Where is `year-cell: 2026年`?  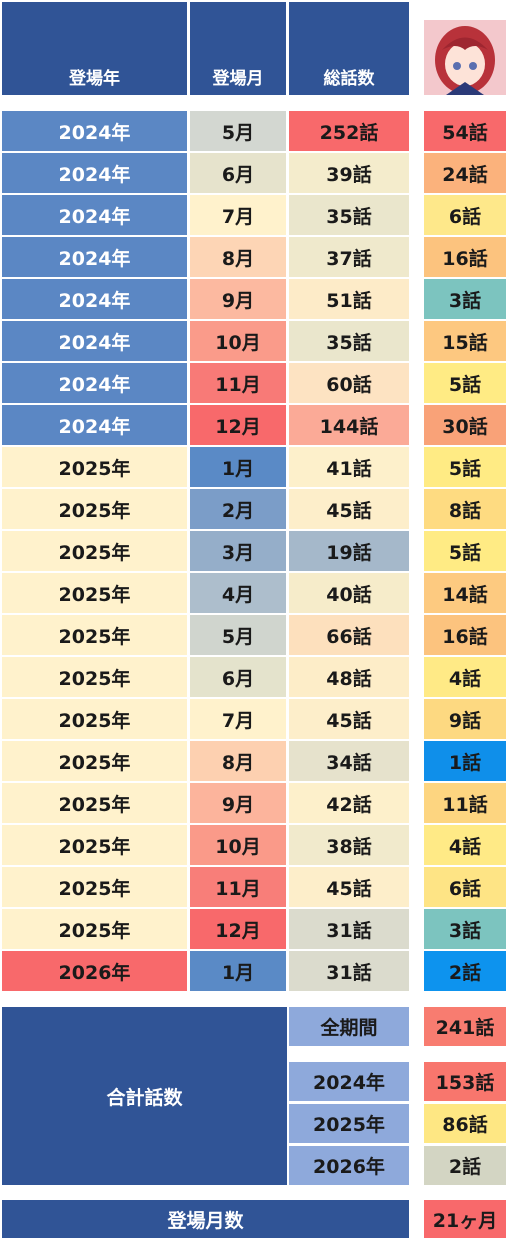 year-cell: 2026年 is located at coordinates (94, 971).